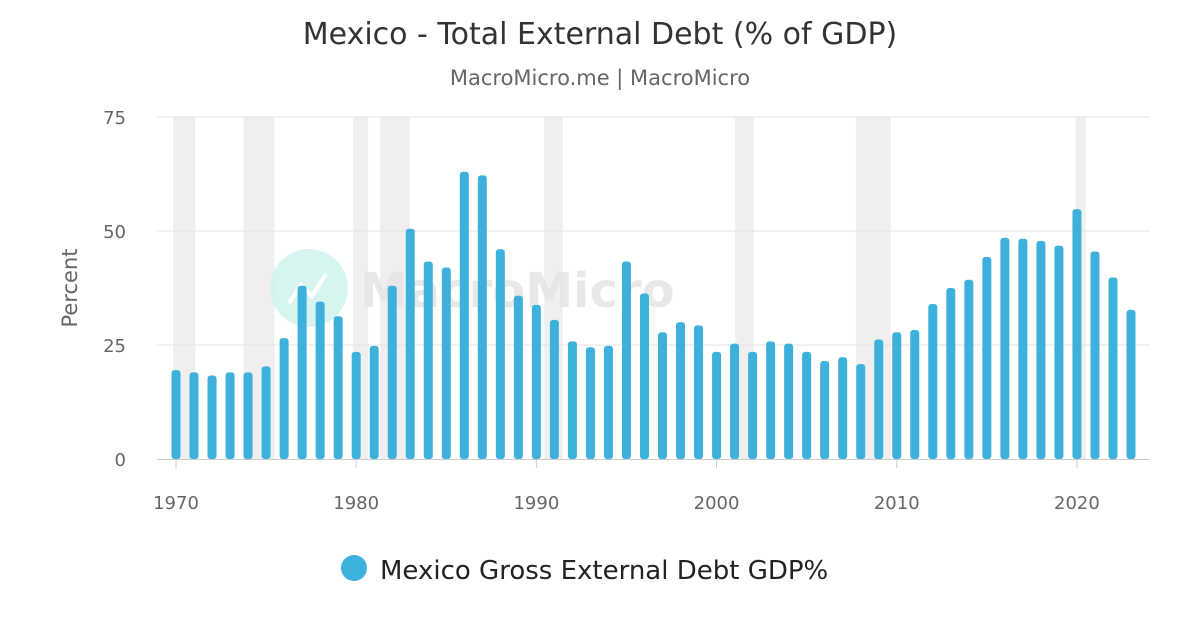 The height and width of the screenshot is (630, 1200). Describe the element at coordinates (70, 287) in the screenshot. I see `y-axis-label: Percent` at that location.